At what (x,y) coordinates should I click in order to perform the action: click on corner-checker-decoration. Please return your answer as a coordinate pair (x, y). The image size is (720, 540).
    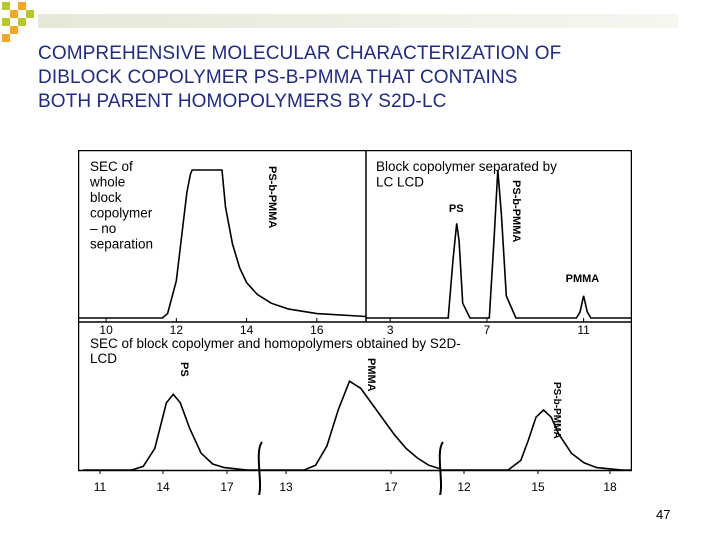
    Looking at the image, I should click on (18, 22).